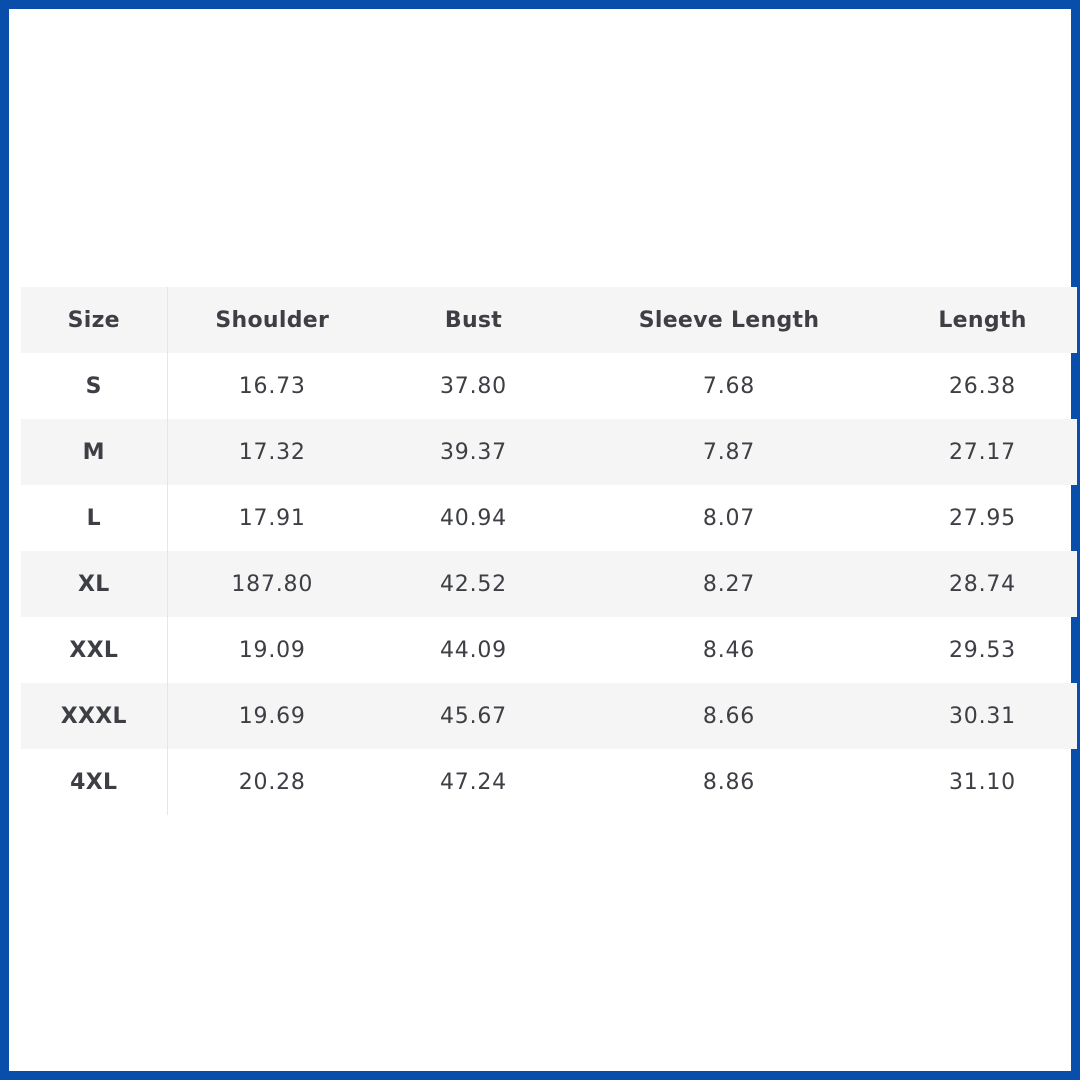 Image resolution: width=1080 pixels, height=1080 pixels. I want to click on length-cell: 28.74, so click(982, 584).